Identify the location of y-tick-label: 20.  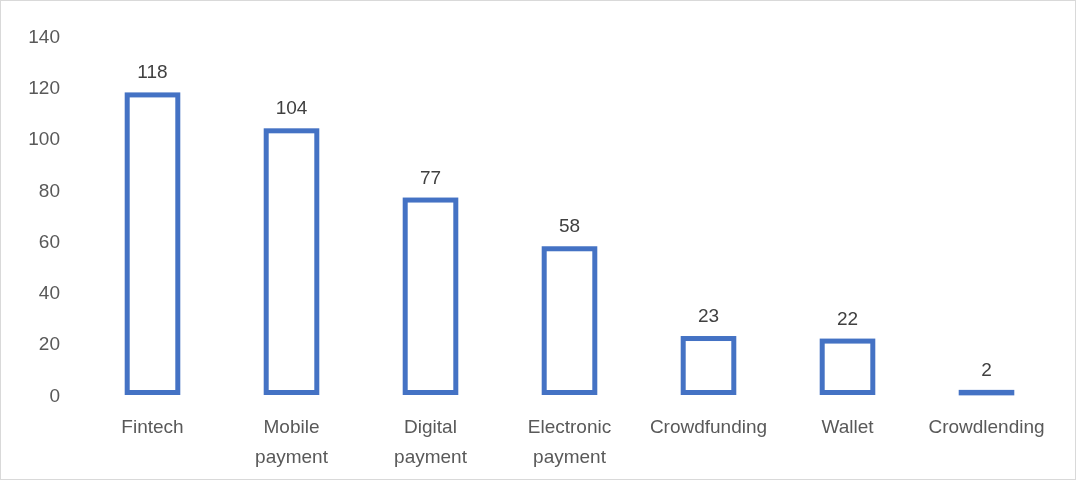
(49, 344).